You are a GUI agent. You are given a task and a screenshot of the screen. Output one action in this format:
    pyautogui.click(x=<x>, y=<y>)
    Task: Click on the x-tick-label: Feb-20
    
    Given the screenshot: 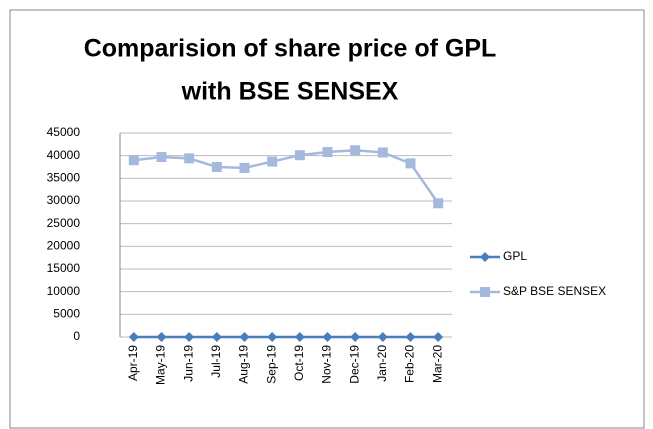 What is the action you would take?
    pyautogui.click(x=410, y=364)
    